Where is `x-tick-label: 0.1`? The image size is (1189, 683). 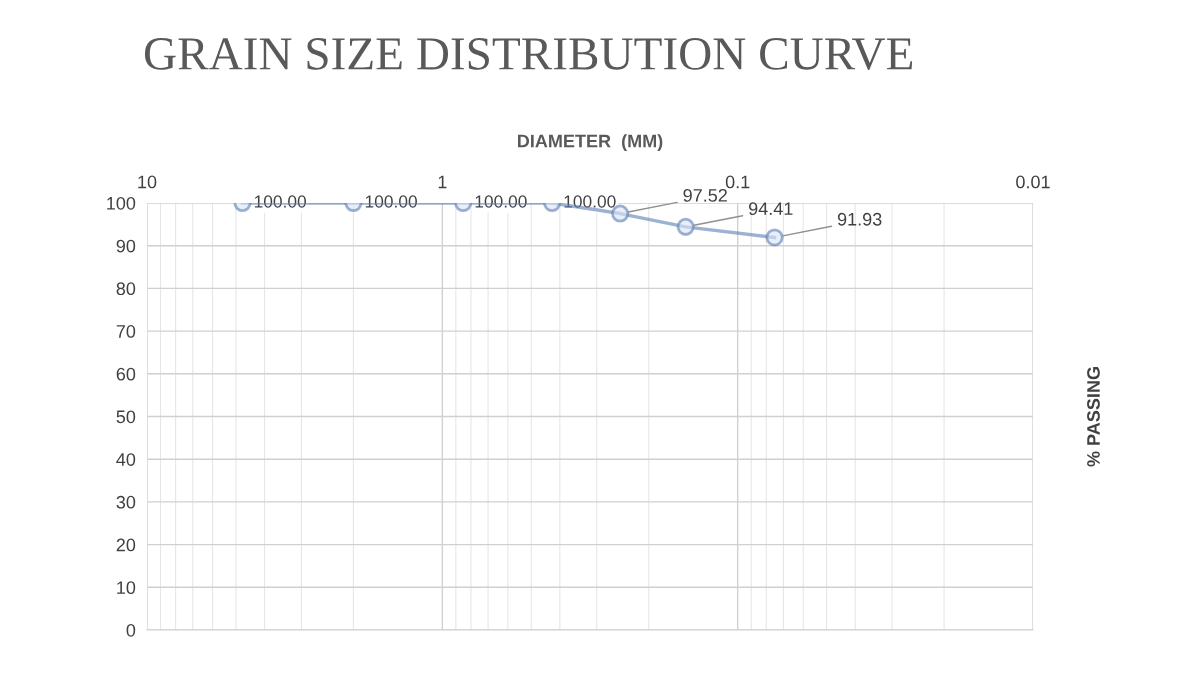 x-tick-label: 0.1 is located at coordinates (737, 182).